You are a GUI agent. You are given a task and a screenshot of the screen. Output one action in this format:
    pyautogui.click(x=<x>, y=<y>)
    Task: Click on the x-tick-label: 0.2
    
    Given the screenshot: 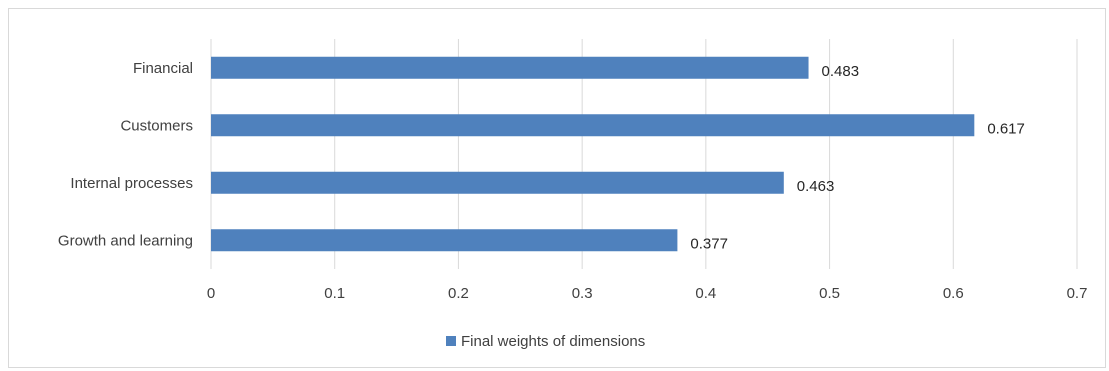 What is the action you would take?
    pyautogui.click(x=458, y=293)
    